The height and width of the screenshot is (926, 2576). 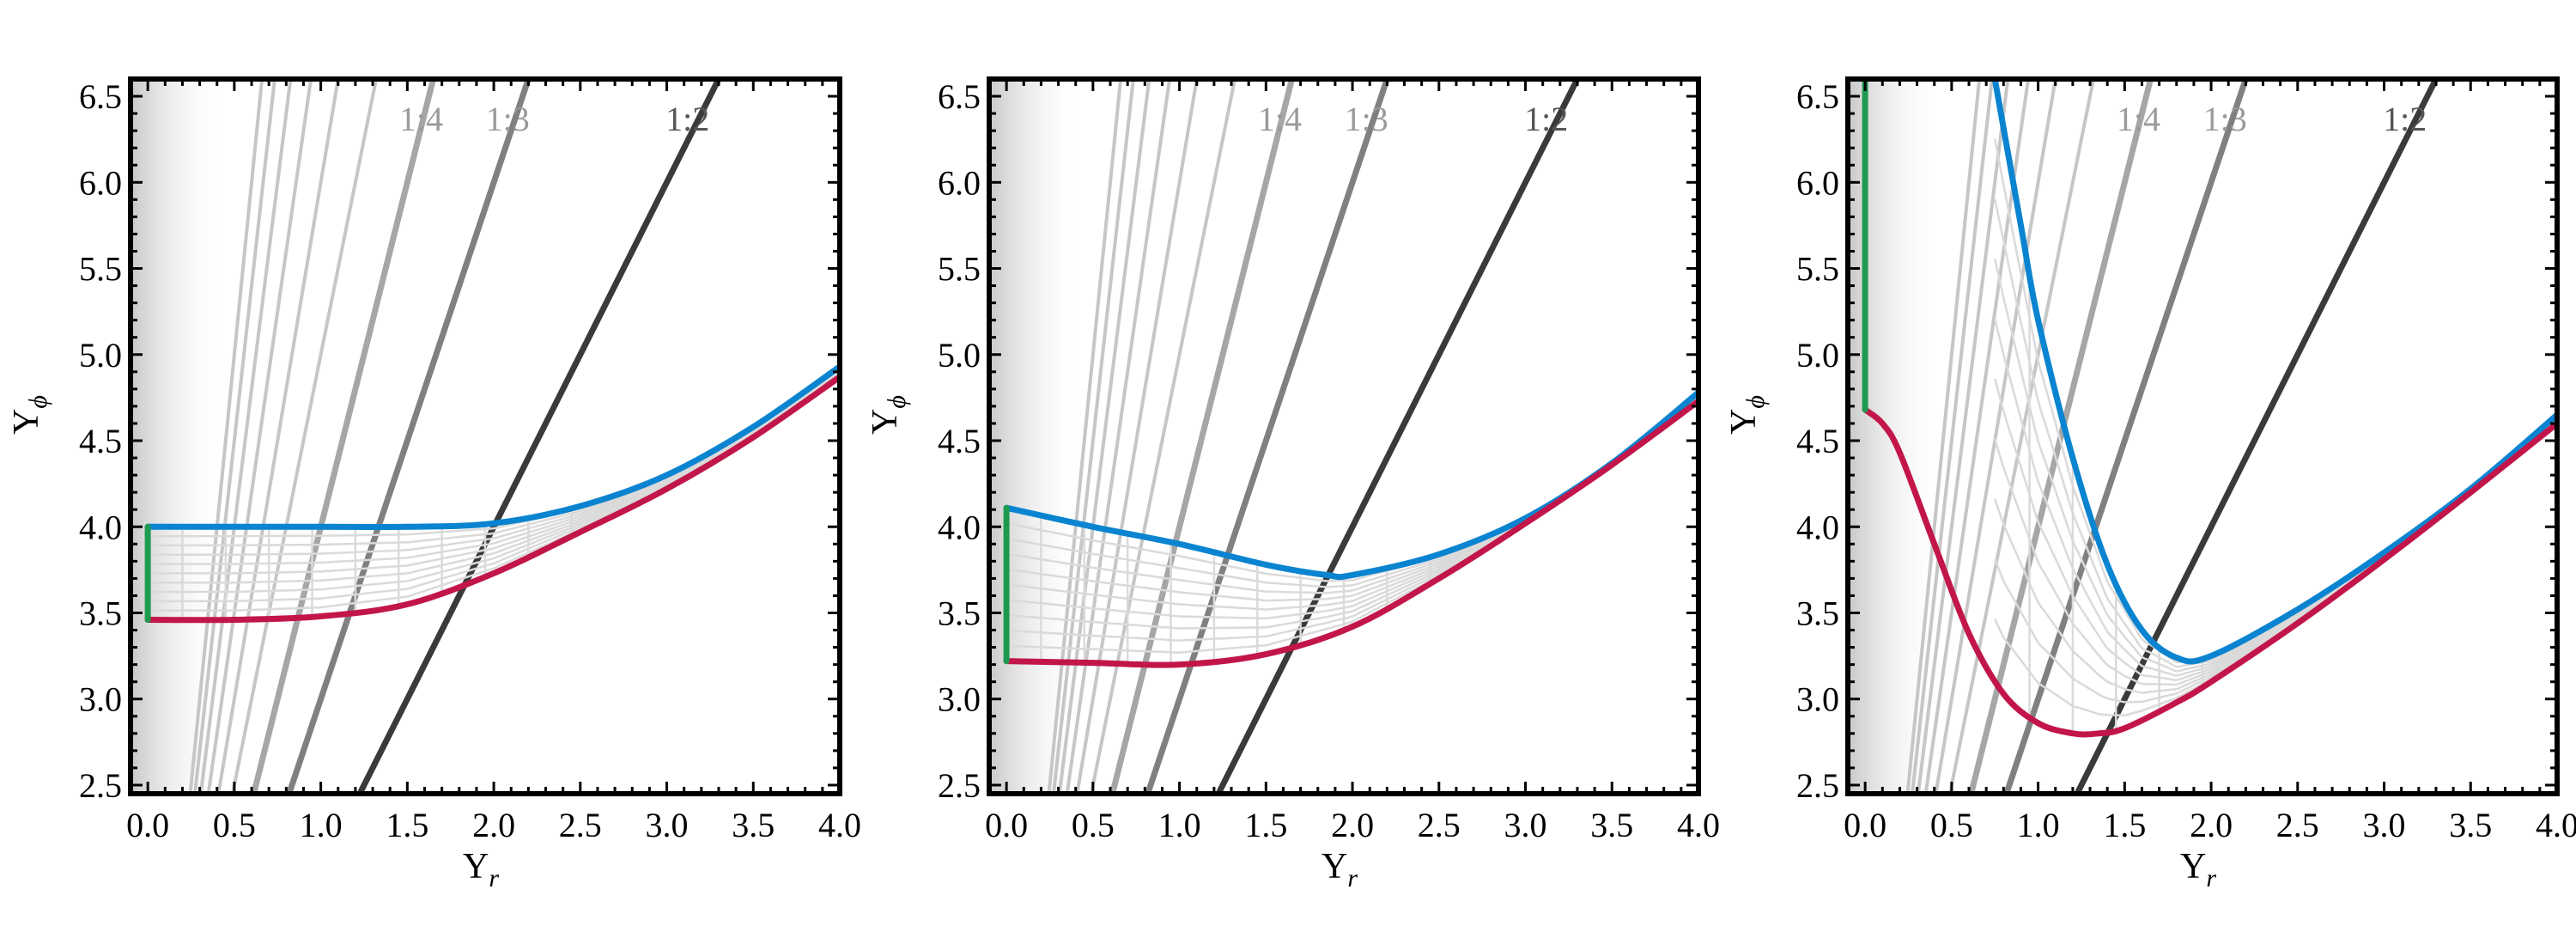 What do you see at coordinates (481, 869) in the screenshot?
I see `x-axis-label-1: Υr` at bounding box center [481, 869].